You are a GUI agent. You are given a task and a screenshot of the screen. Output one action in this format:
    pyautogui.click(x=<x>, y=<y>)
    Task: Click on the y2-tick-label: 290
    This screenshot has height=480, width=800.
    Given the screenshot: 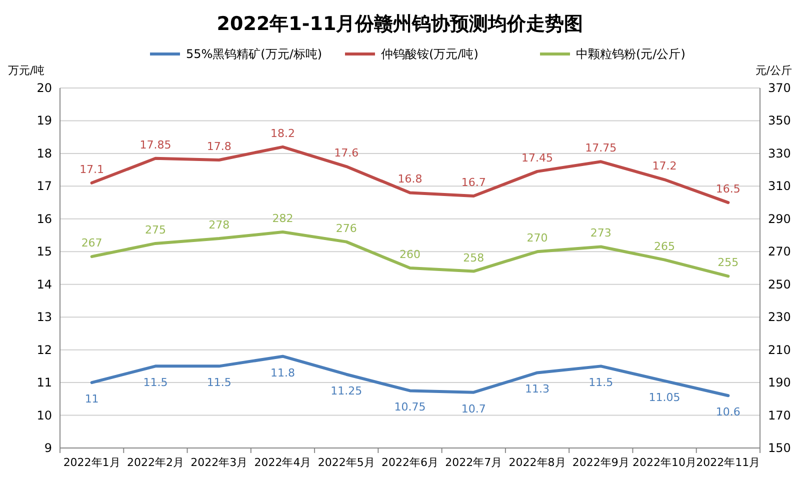 What is the action you would take?
    pyautogui.click(x=779, y=219)
    